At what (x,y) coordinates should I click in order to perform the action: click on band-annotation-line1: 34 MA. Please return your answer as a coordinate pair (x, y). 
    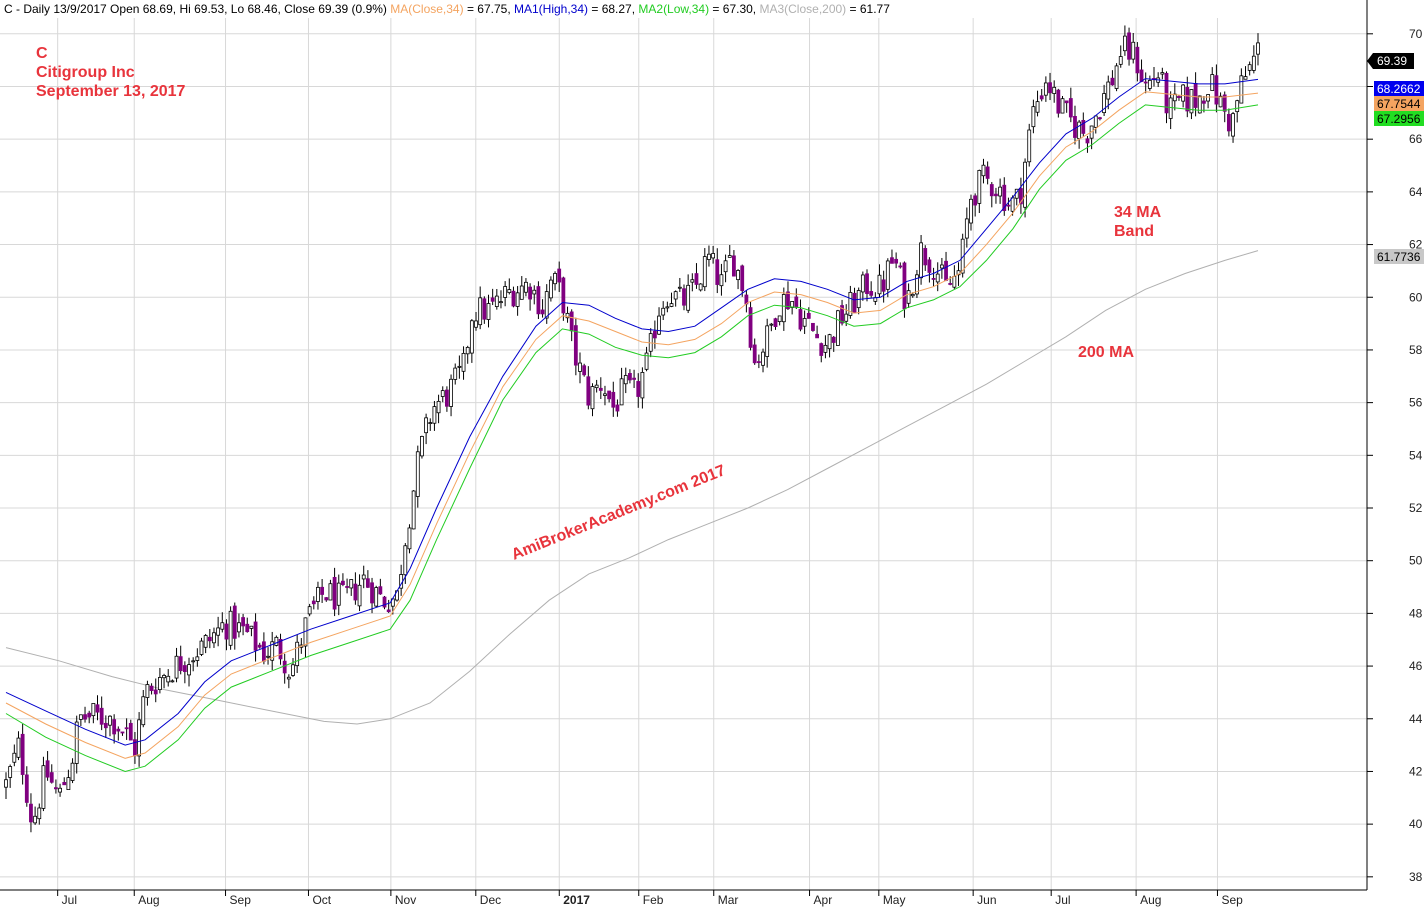
    Looking at the image, I should click on (1138, 212).